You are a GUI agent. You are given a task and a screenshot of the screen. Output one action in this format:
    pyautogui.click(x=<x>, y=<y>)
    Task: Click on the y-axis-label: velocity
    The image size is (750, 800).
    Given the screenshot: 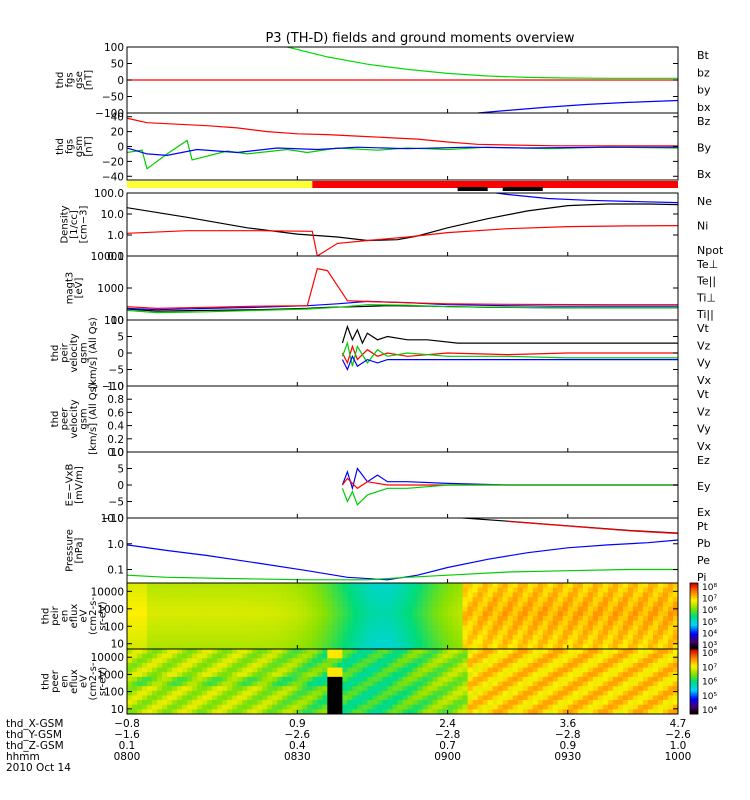 What is the action you would take?
    pyautogui.click(x=74, y=352)
    